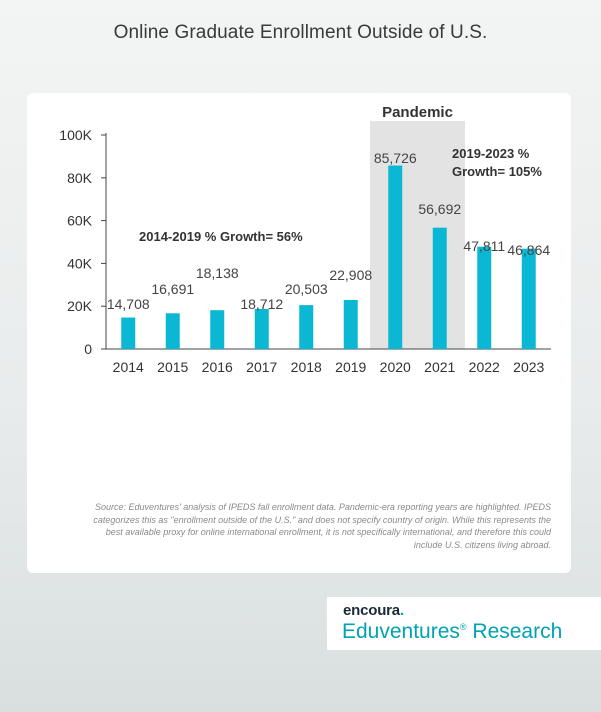  Describe the element at coordinates (484, 297) in the screenshot. I see `bar-2022` at that location.